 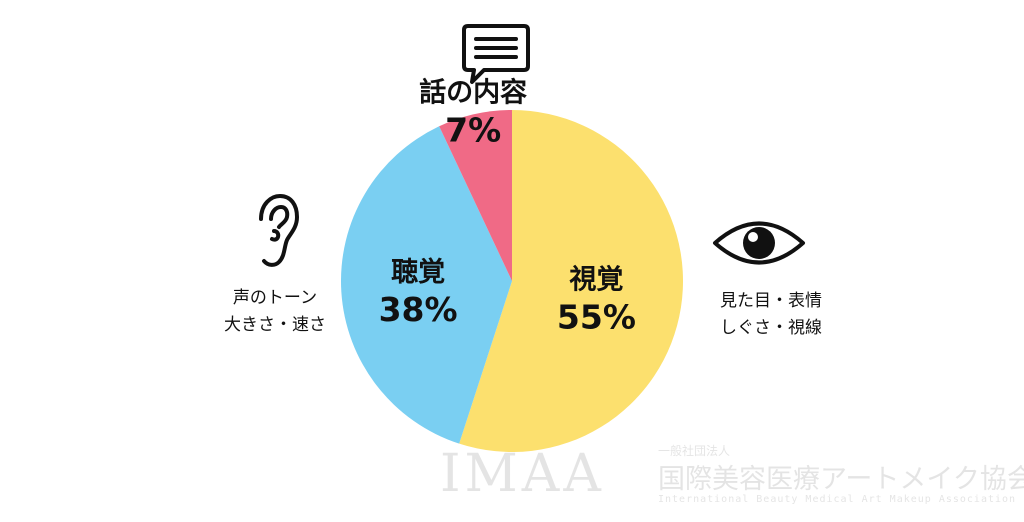 What do you see at coordinates (418, 309) in the screenshot?
I see `slice-value-hearing: 38%` at bounding box center [418, 309].